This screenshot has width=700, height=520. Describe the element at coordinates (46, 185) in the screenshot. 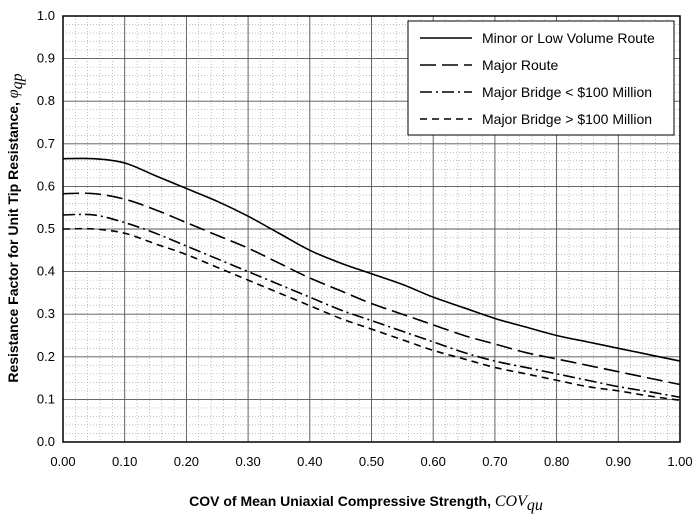

I see `y-tick-label: 0.6` at that location.